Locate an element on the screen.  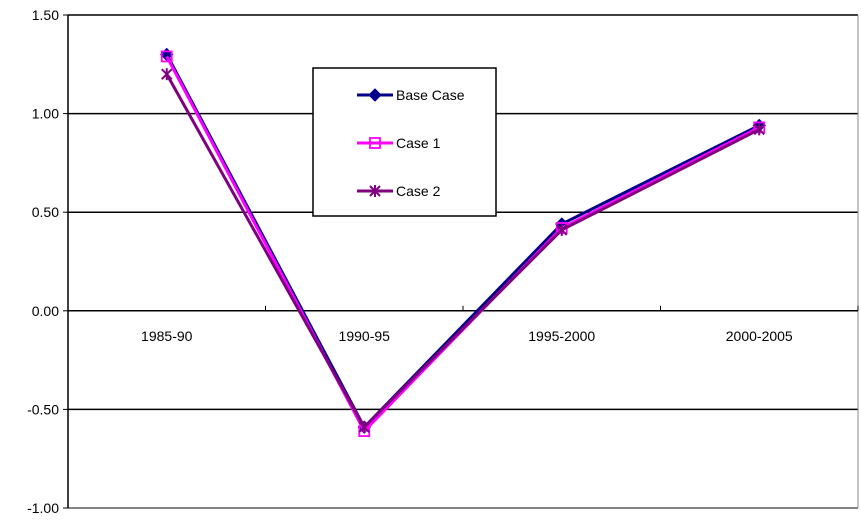
x-tick-label: 2000-2005 is located at coordinates (759, 336).